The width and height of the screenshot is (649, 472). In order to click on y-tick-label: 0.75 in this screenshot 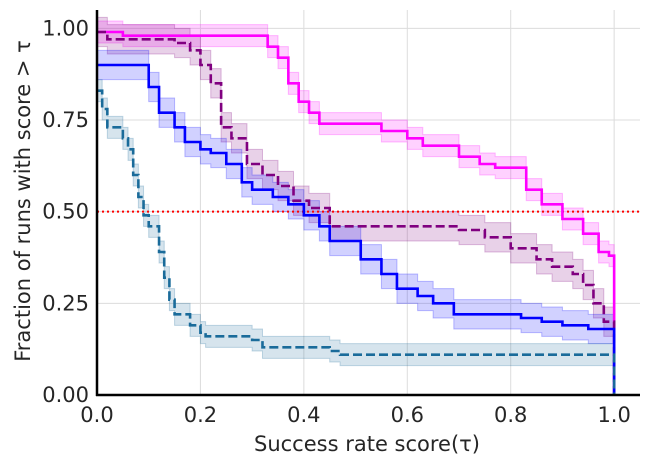, I will do `click(65, 120)`.